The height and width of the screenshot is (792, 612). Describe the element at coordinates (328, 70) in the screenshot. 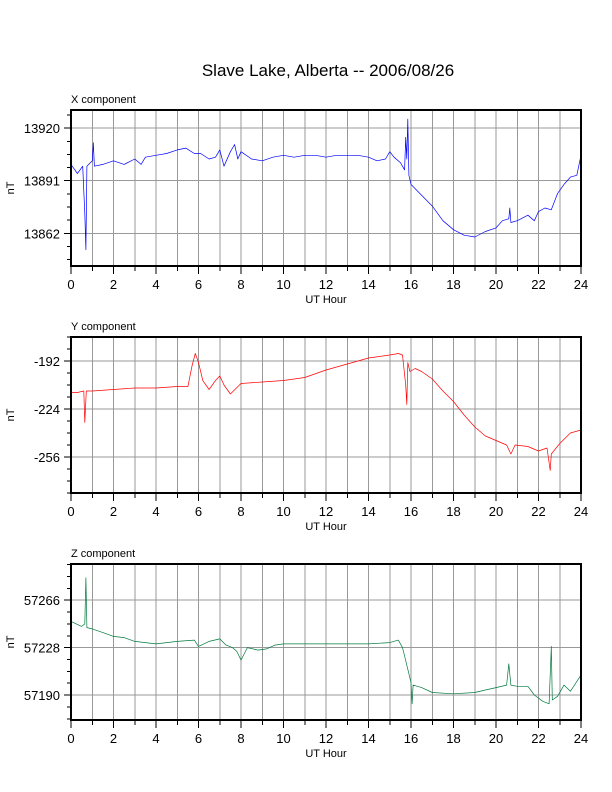

I see `chart-title: Slave Lake, Alberta -- 2006/08/26` at that location.